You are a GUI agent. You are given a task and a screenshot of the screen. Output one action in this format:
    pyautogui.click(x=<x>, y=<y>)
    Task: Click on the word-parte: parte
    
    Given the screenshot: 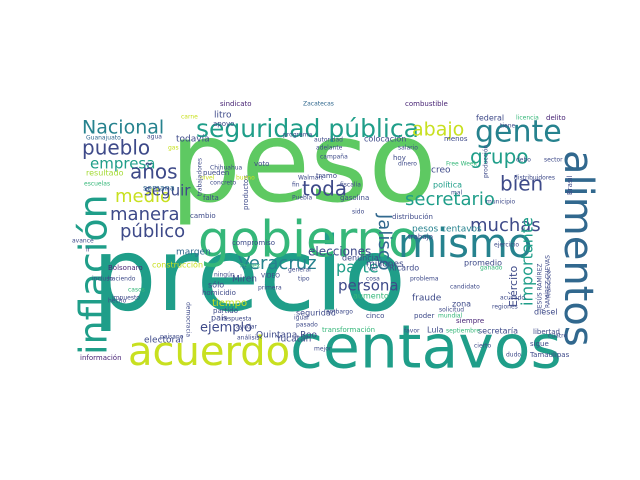 What is the action you would take?
    pyautogui.click(x=357, y=267)
    